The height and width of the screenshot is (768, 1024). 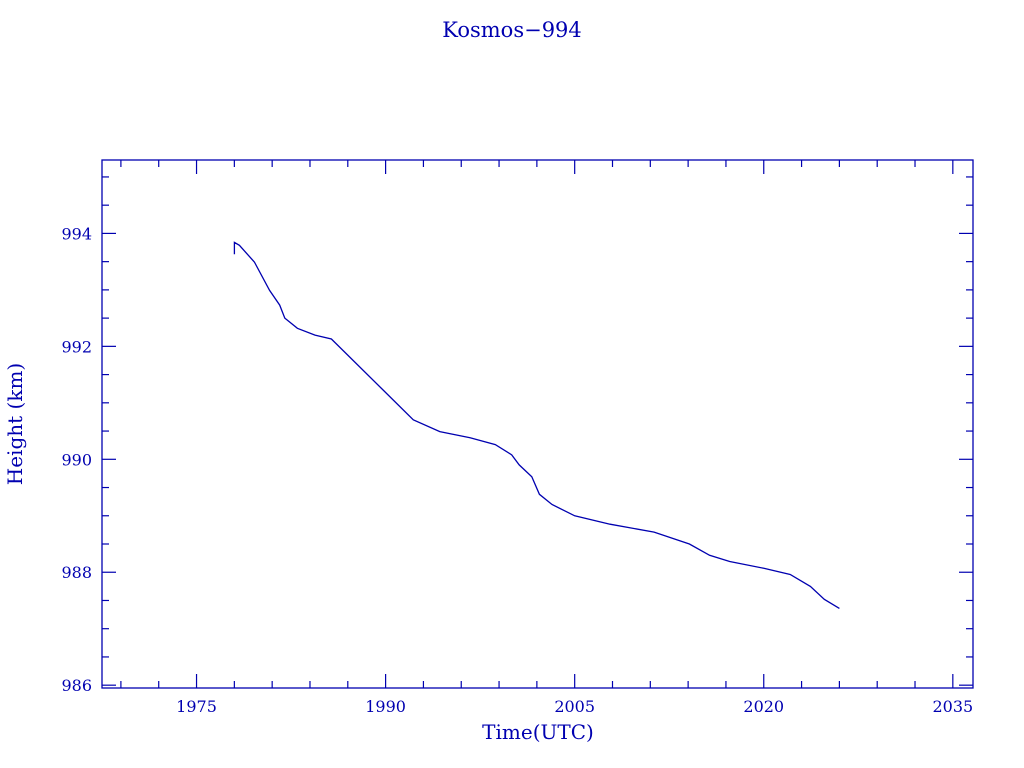 I want to click on chart-title: Kosmos−994, so click(x=512, y=30).